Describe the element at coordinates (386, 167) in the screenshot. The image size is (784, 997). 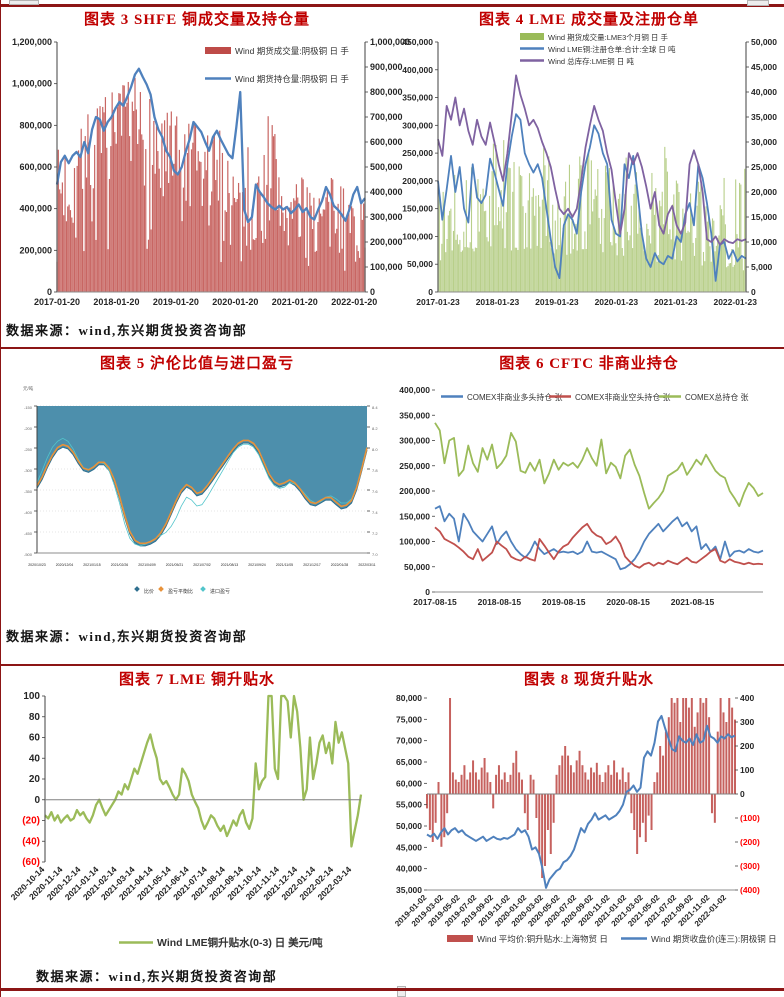
I see `svg-text: 500,000` at that location.